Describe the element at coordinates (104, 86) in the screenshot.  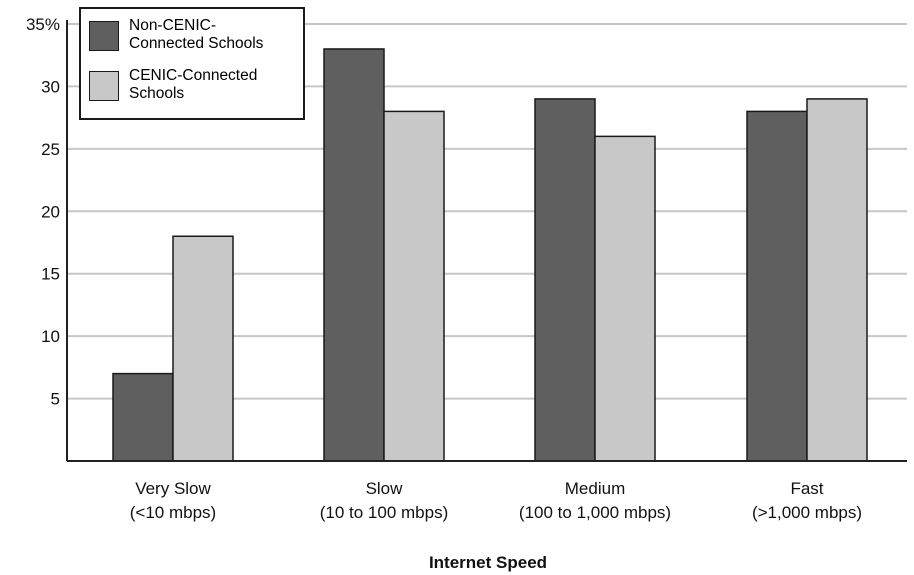
I see `legend-swatch-cenic` at that location.